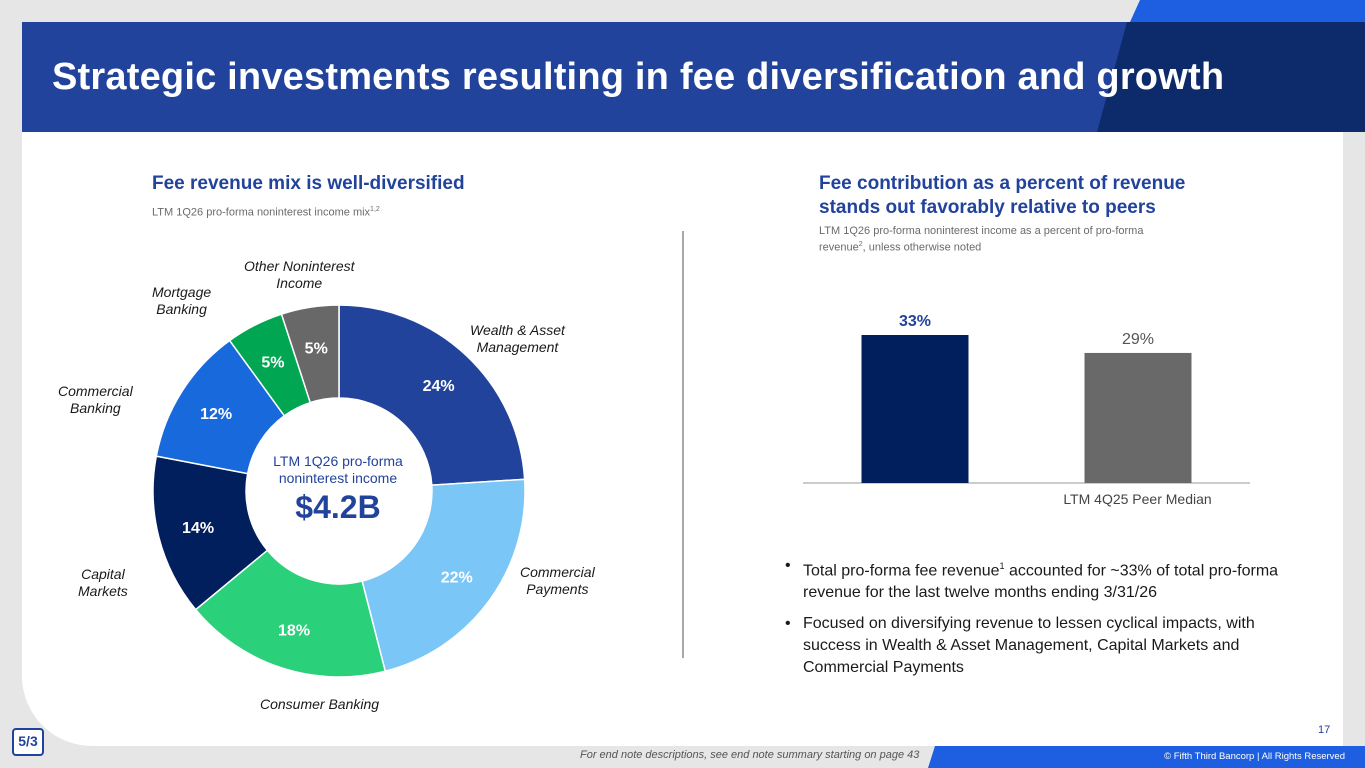 This screenshot has width=1365, height=768. I want to click on label-capital-markets: Capital Markets, so click(103, 582).